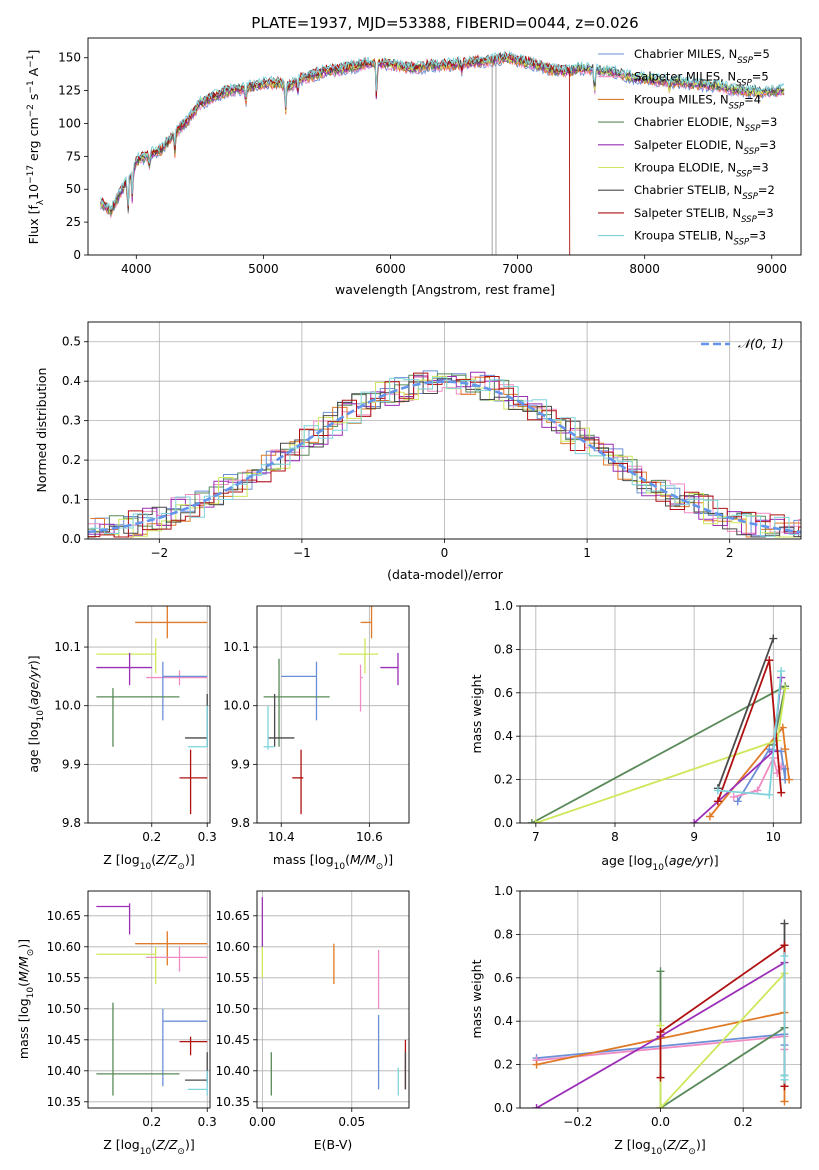 Image resolution: width=819 pixels, height=1170 pixels. I want to click on legend-text: Kroupa ELODIE, N, so click(685, 168).